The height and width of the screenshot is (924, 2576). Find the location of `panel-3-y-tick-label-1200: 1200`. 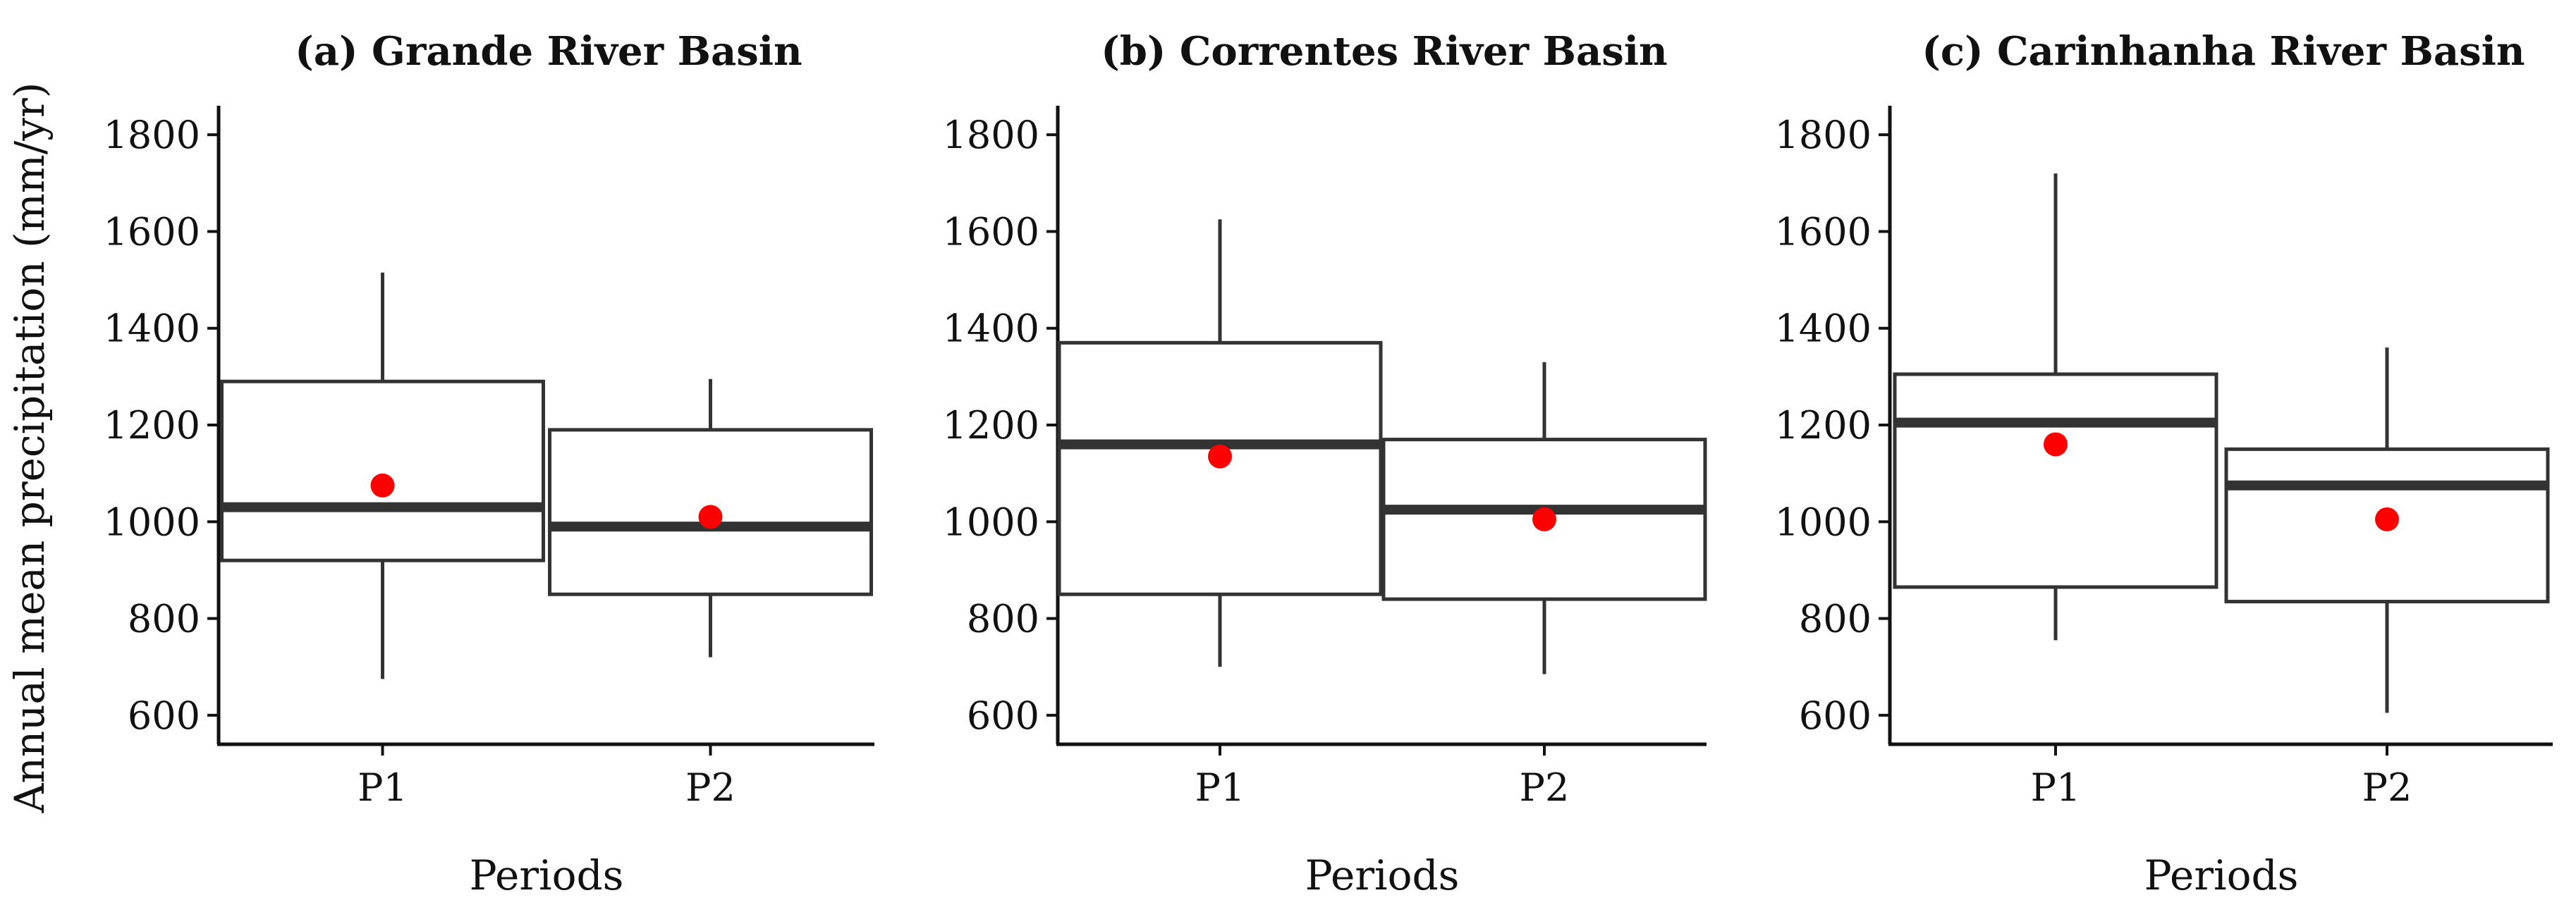

panel-3-y-tick-label-1200: 1200 is located at coordinates (1823, 425).